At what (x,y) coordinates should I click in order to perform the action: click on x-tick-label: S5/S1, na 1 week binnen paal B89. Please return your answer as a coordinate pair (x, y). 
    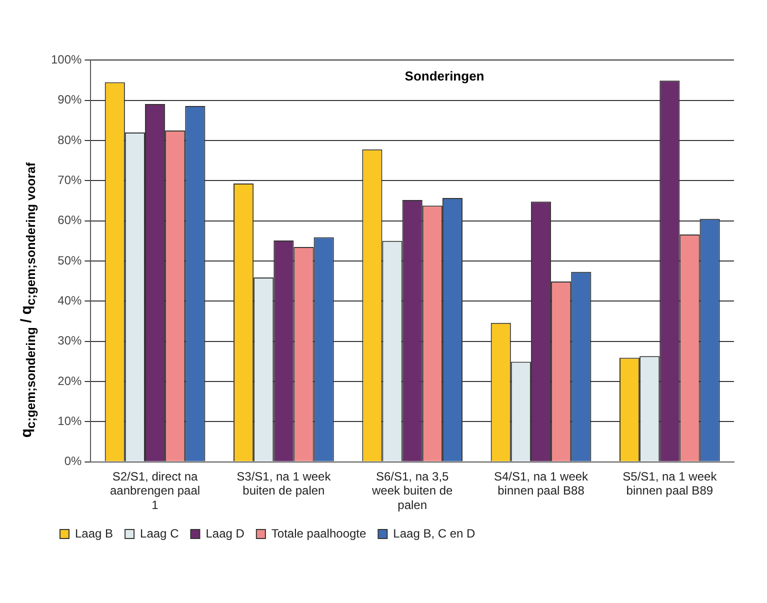
    Looking at the image, I should click on (670, 483).